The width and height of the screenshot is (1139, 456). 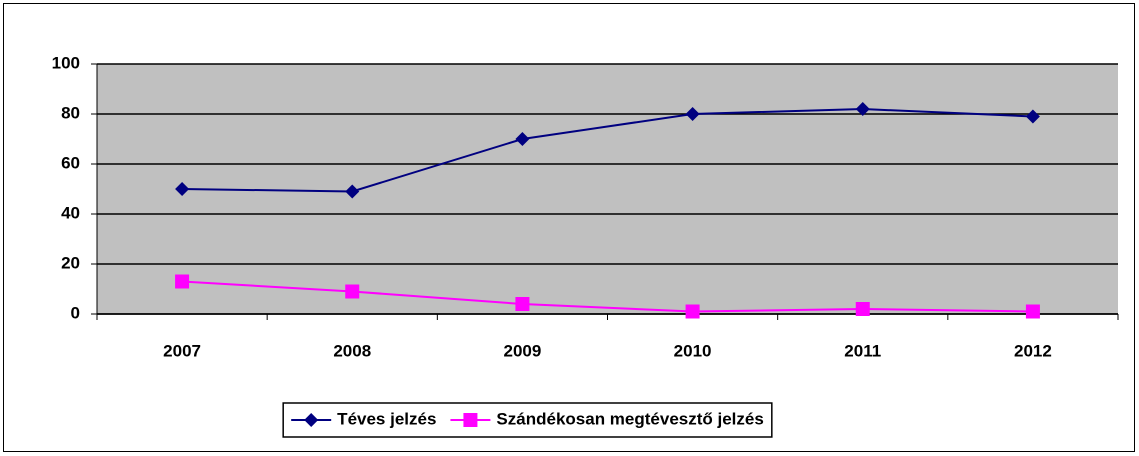 I want to click on legend-box, so click(x=527, y=420).